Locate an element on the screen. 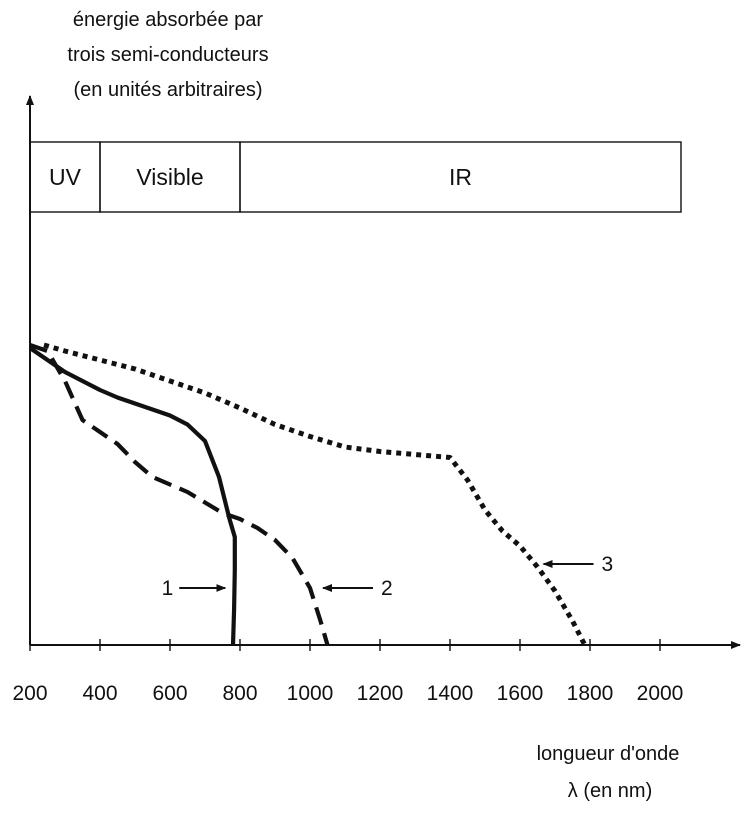 This screenshot has width=752, height=819. x-tick-label: 1600 is located at coordinates (520, 693).